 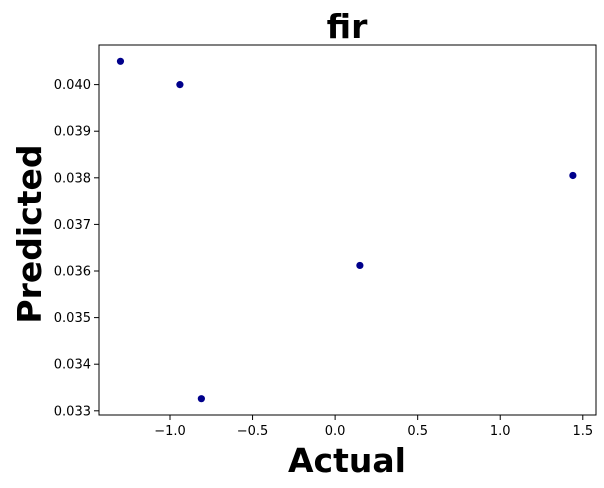 I want to click on y-tick-label: 0.037, so click(x=72, y=225).